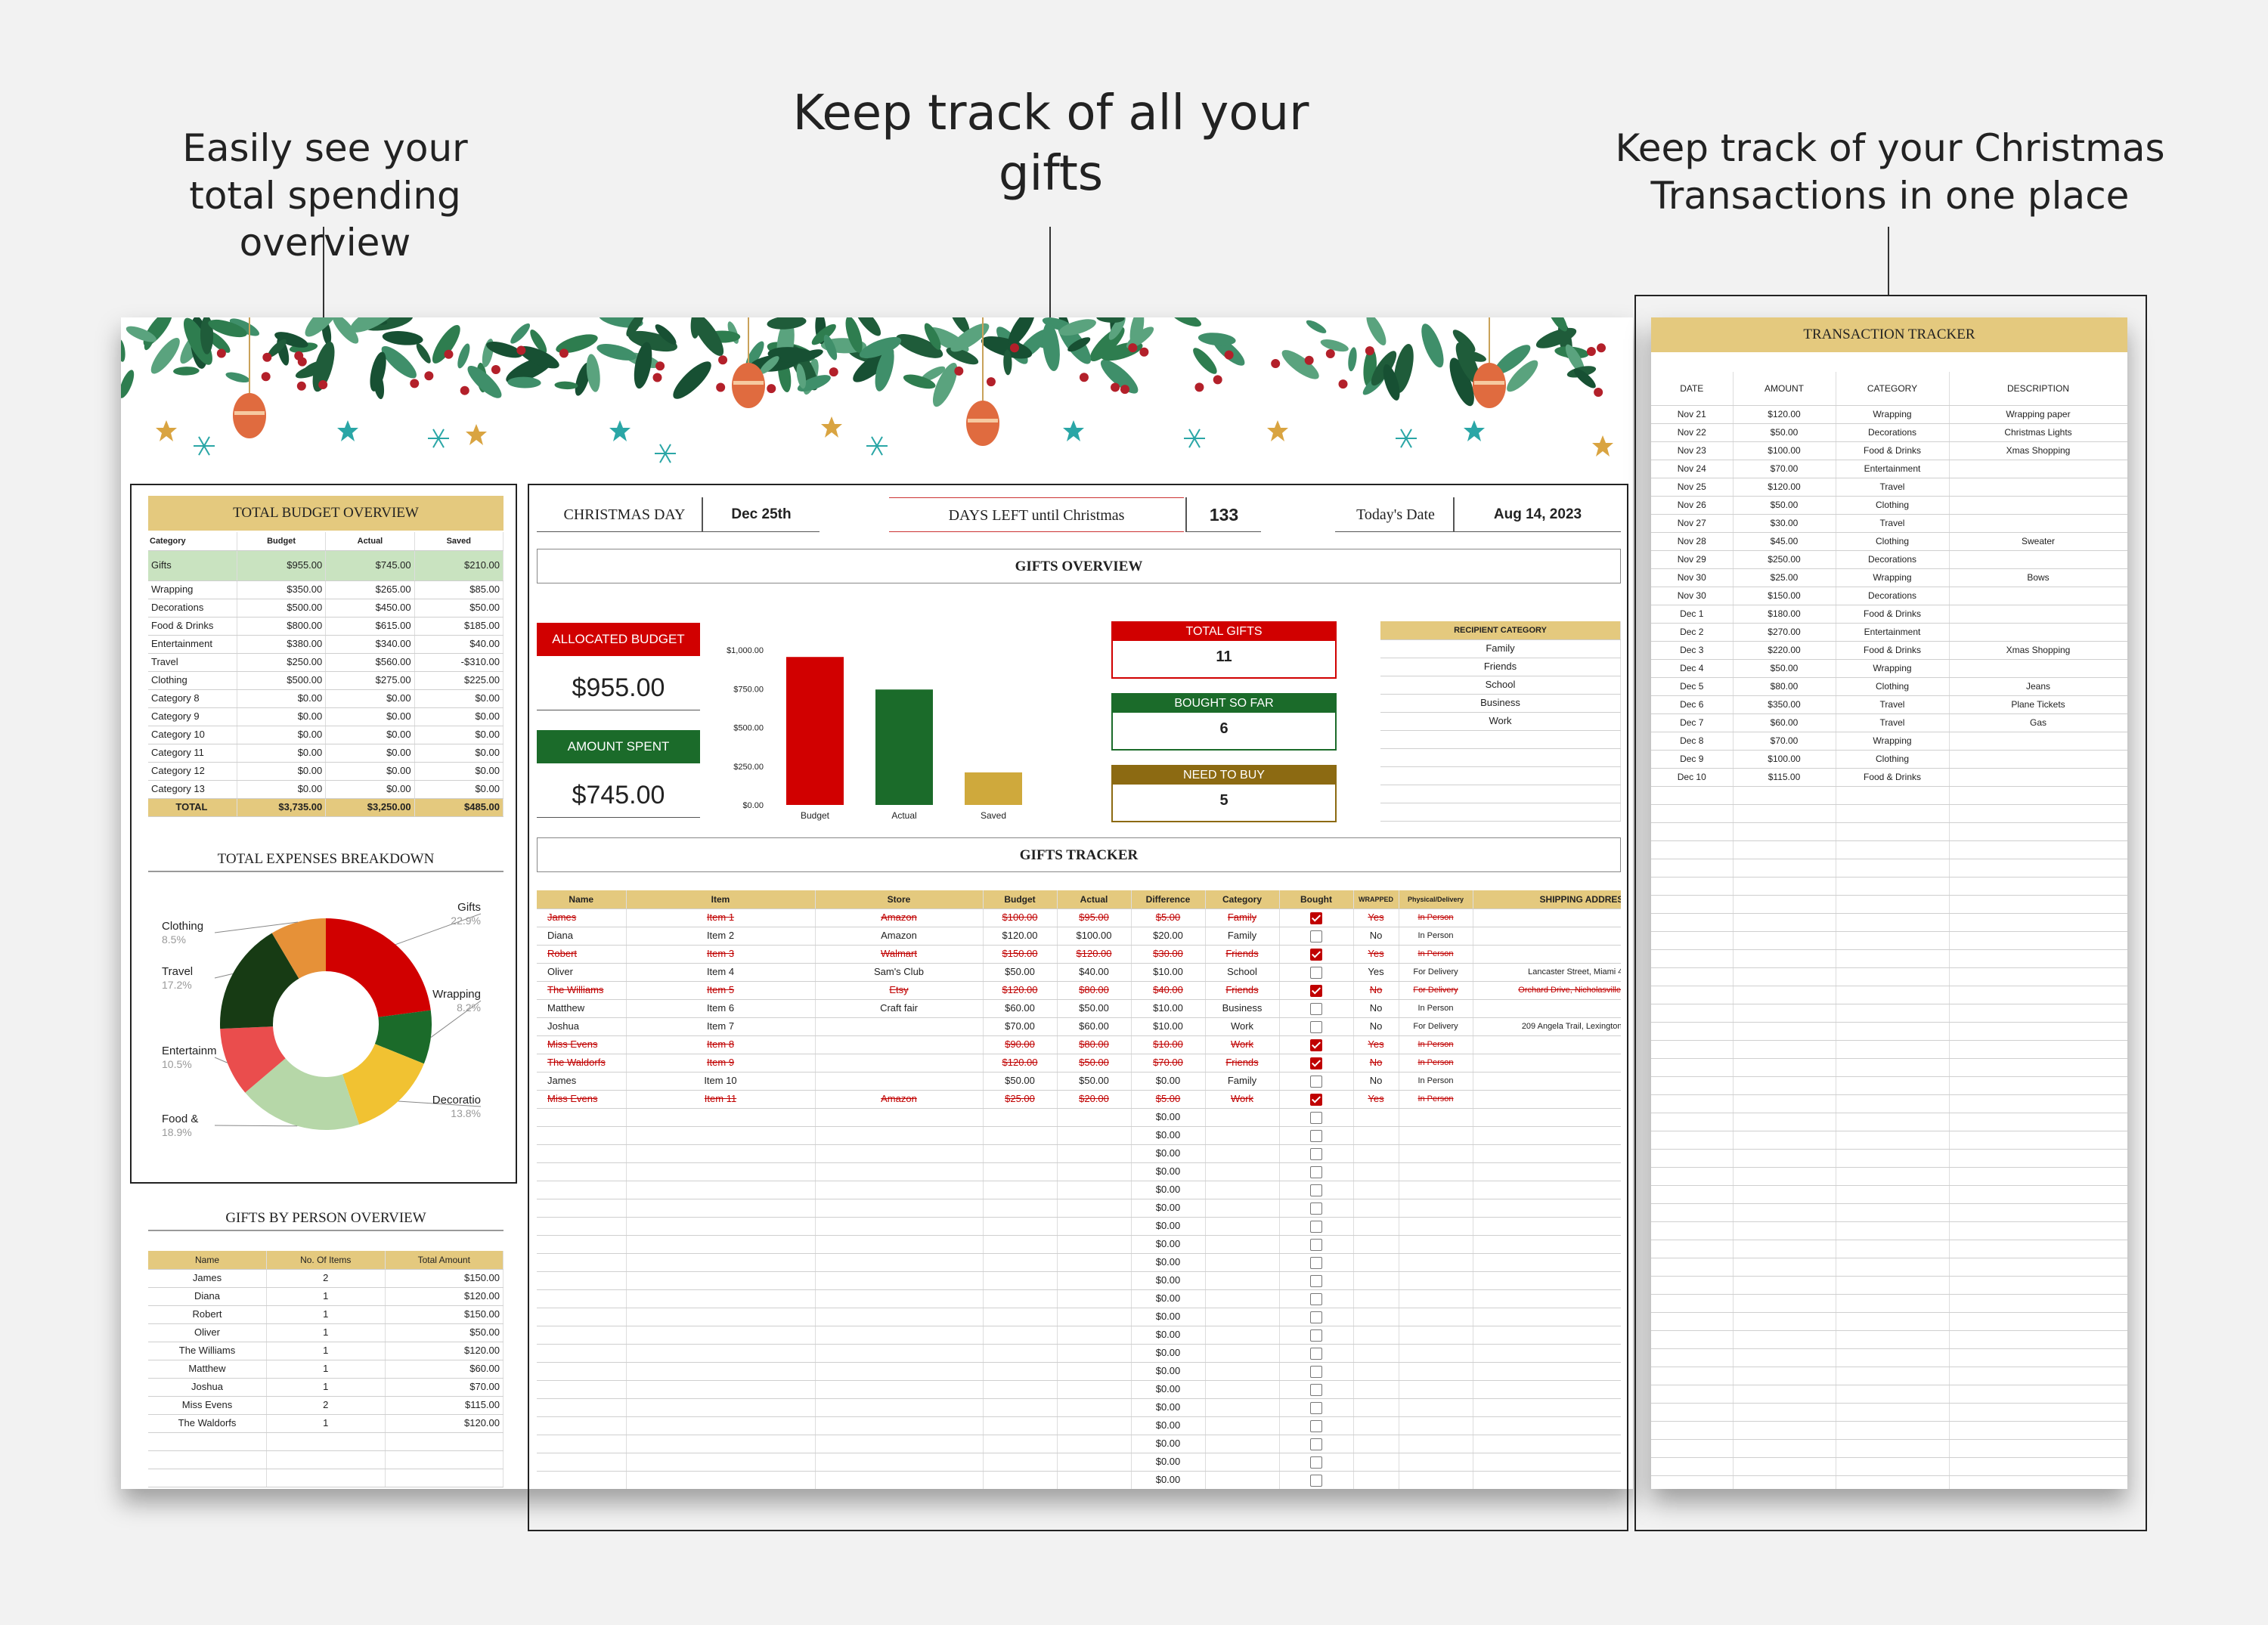 This screenshot has width=2268, height=1625. I want to click on budget-cell: $350.00, so click(282, 589).